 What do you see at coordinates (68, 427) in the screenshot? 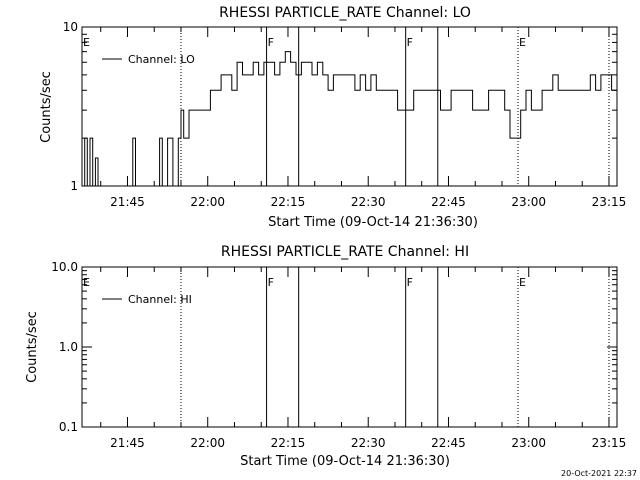
I see `y-tick-label: 0.1` at bounding box center [68, 427].